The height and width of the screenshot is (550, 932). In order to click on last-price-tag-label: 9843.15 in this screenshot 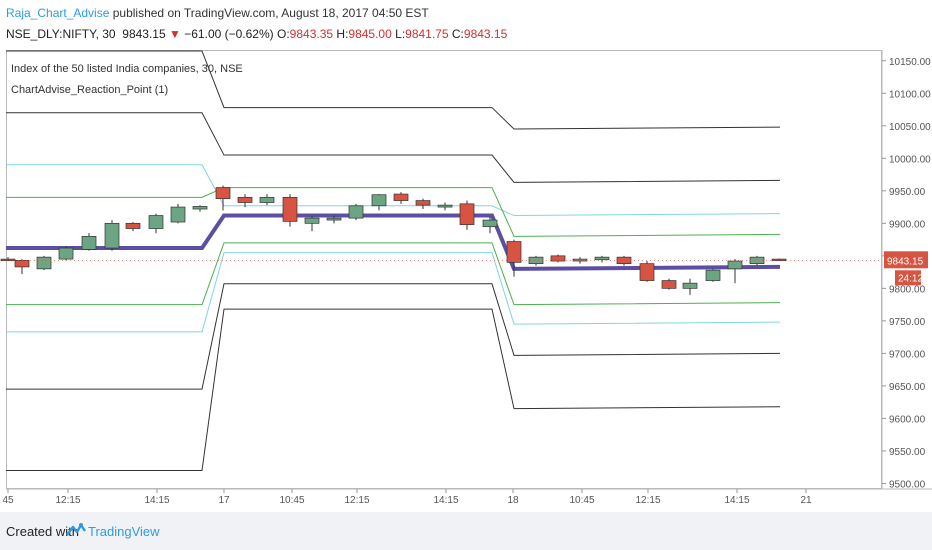, I will do `click(905, 261)`.